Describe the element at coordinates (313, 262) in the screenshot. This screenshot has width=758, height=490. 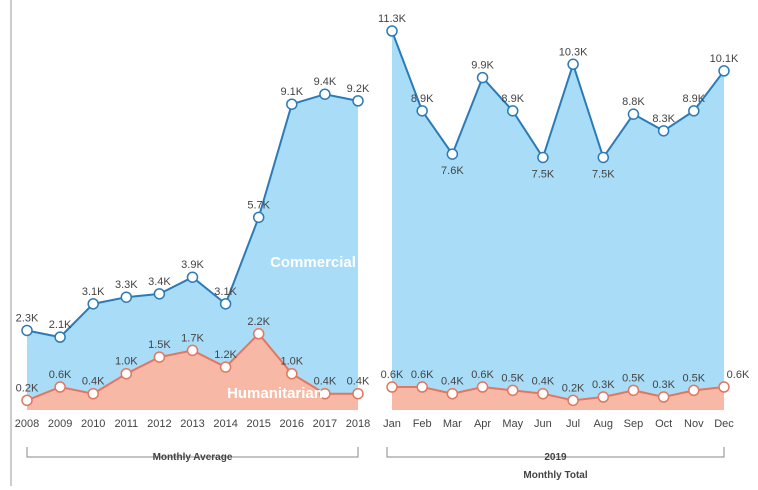
I see `series-label: Commercial` at that location.